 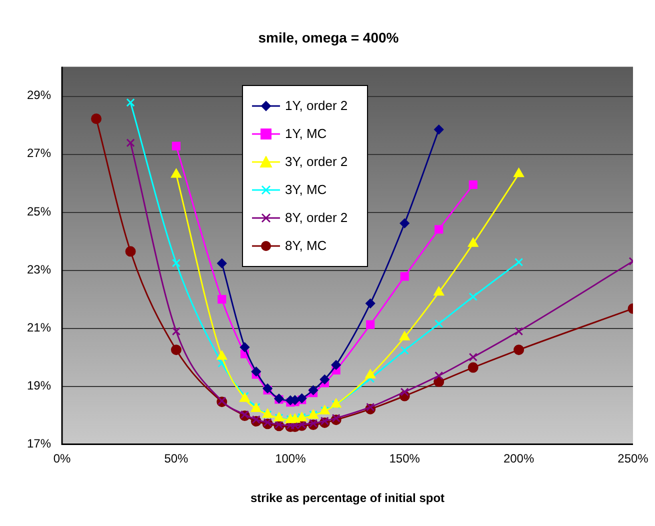 I want to click on x-tick-label: 100%, so click(x=290, y=459).